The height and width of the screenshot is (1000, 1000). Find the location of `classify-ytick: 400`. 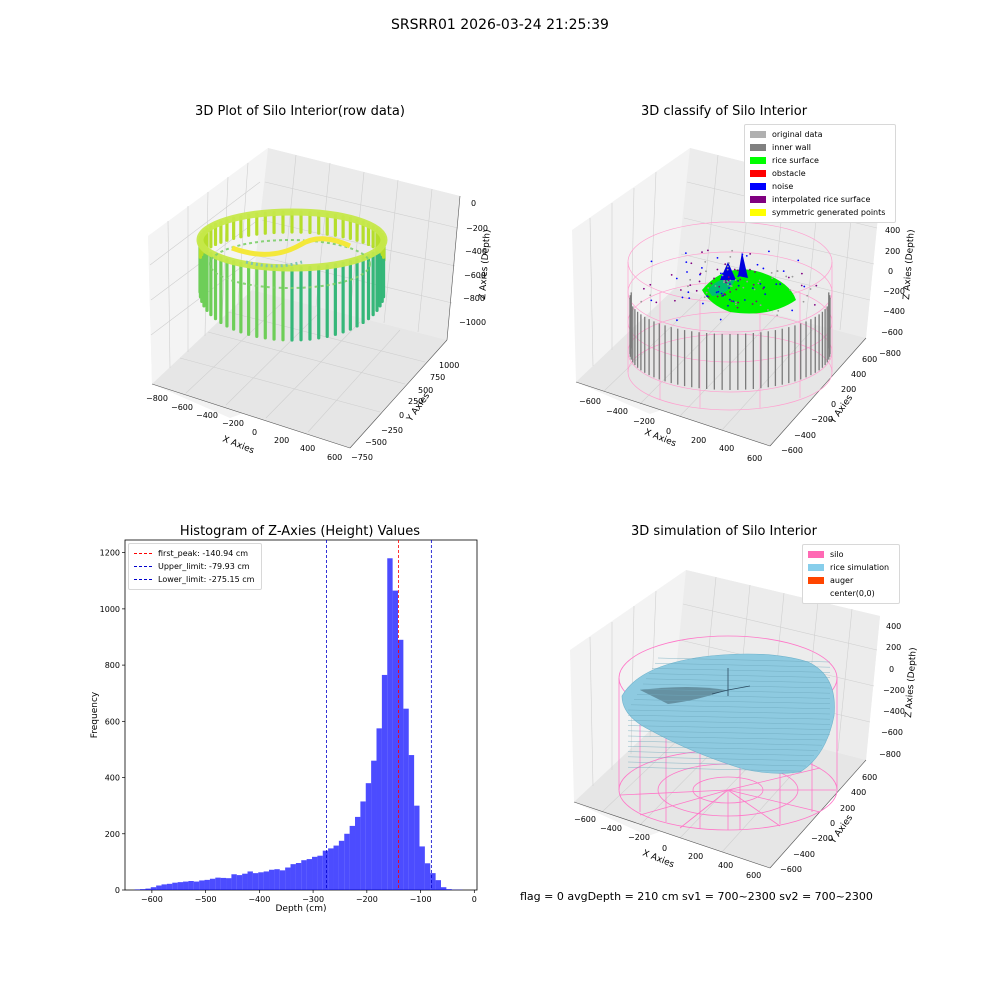

classify-ytick: 400 is located at coordinates (858, 374).